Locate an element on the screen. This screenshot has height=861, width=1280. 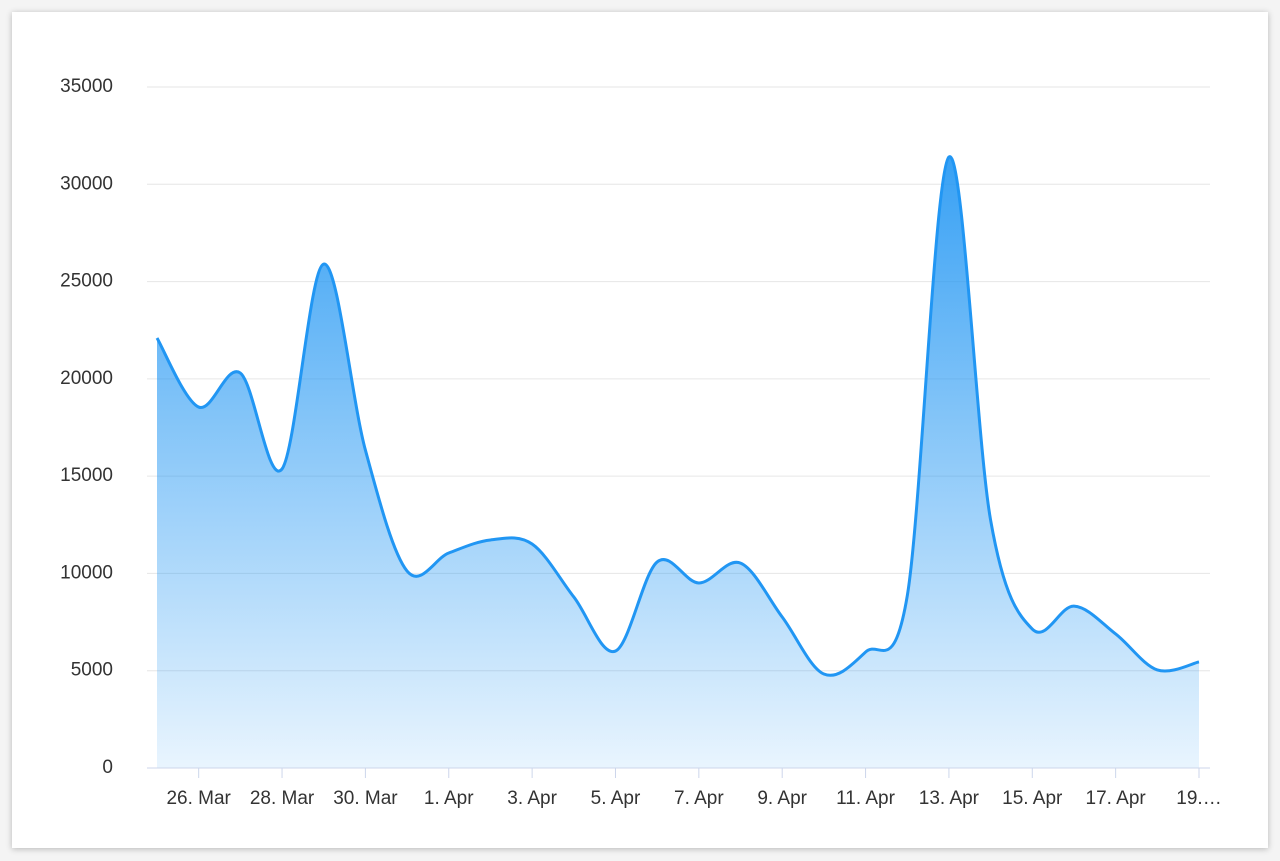
y-tick-label: 0 is located at coordinates (107, 767).